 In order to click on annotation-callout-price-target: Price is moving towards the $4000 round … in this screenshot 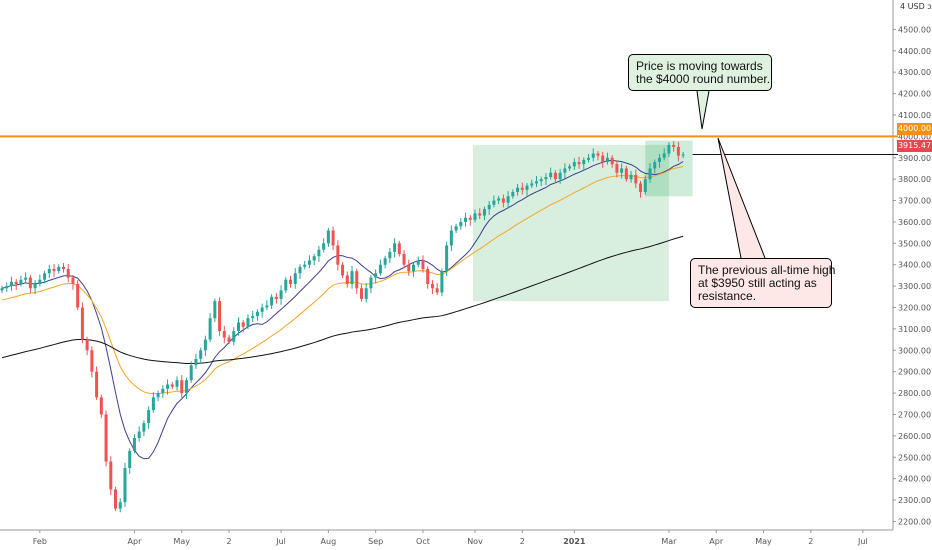, I will do `click(700, 72)`.